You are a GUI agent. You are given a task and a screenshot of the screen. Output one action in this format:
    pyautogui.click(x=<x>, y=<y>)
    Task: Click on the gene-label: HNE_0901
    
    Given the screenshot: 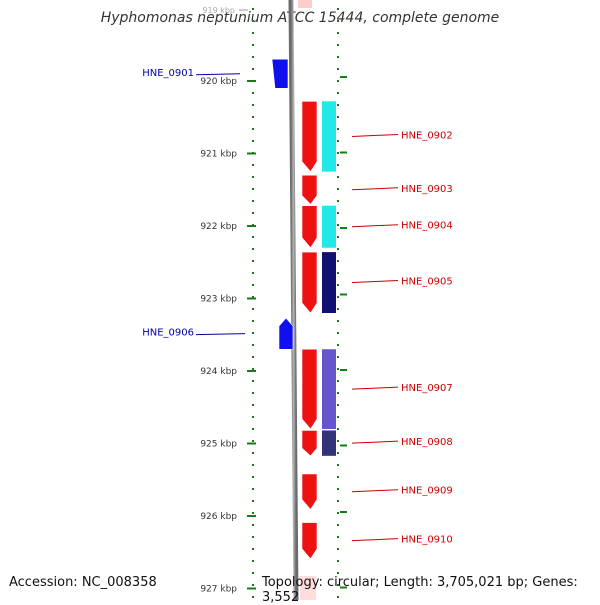 What is the action you would take?
    pyautogui.click(x=168, y=73)
    